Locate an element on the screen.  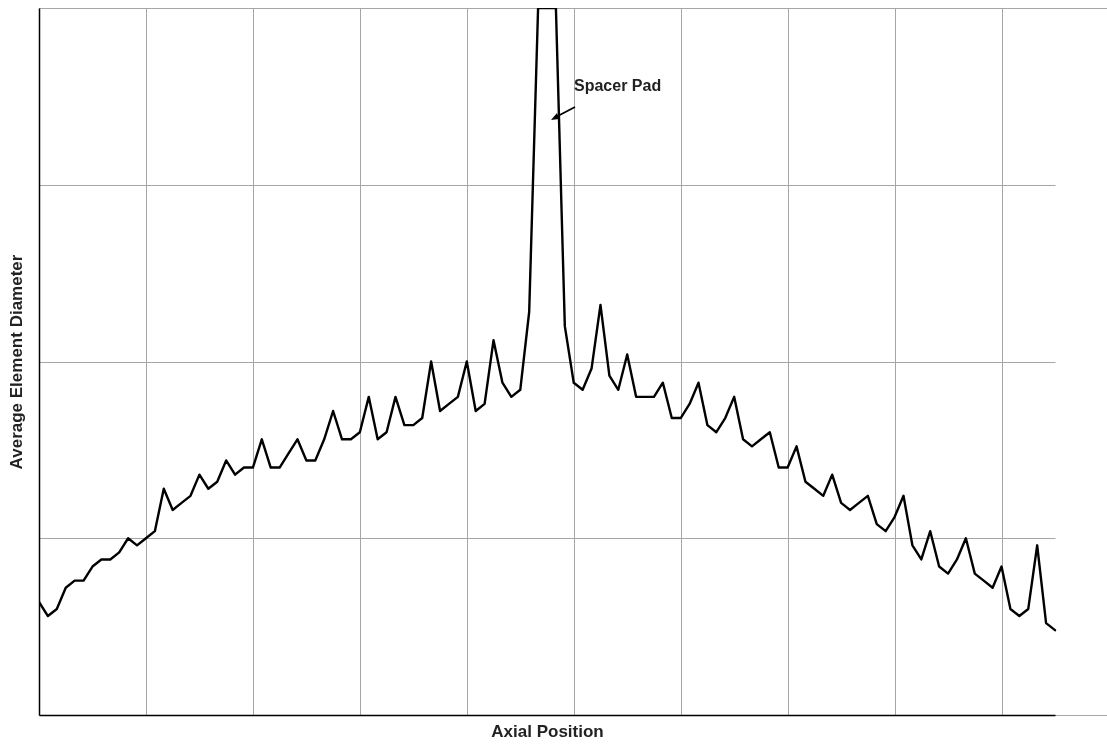
annotation: Spacer Pad is located at coordinates (618, 85).